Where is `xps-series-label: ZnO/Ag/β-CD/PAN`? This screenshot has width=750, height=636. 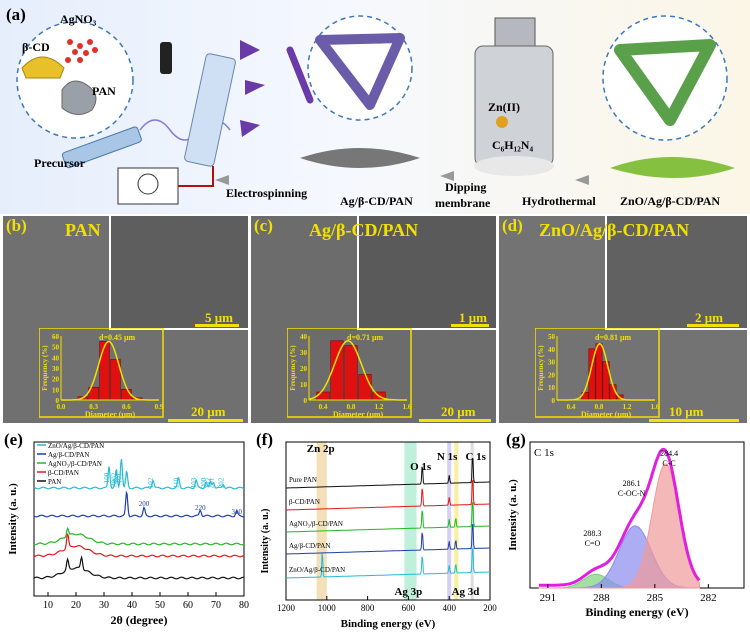 xps-series-label: ZnO/Ag/β-CD/PAN is located at coordinates (317, 570).